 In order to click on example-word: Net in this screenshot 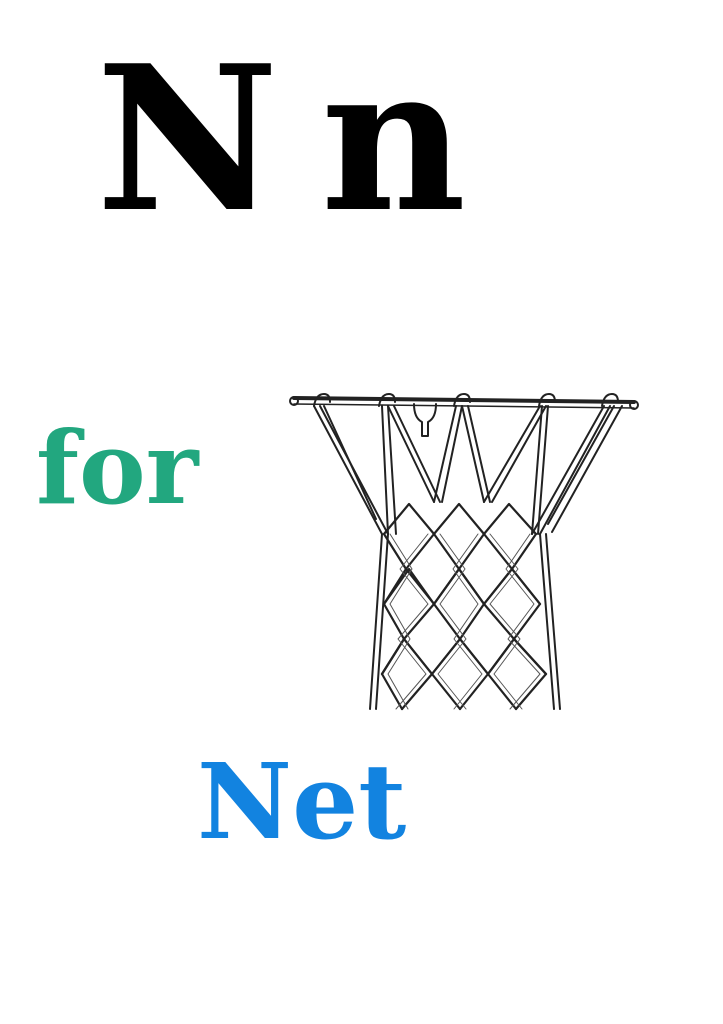, I will do `click(302, 801)`.